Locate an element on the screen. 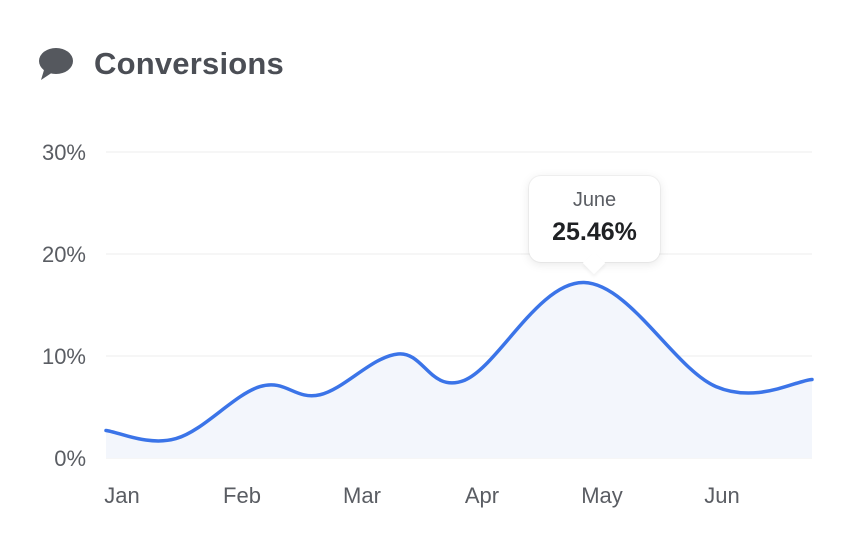  x-tick-label: Apr is located at coordinates (482, 495).